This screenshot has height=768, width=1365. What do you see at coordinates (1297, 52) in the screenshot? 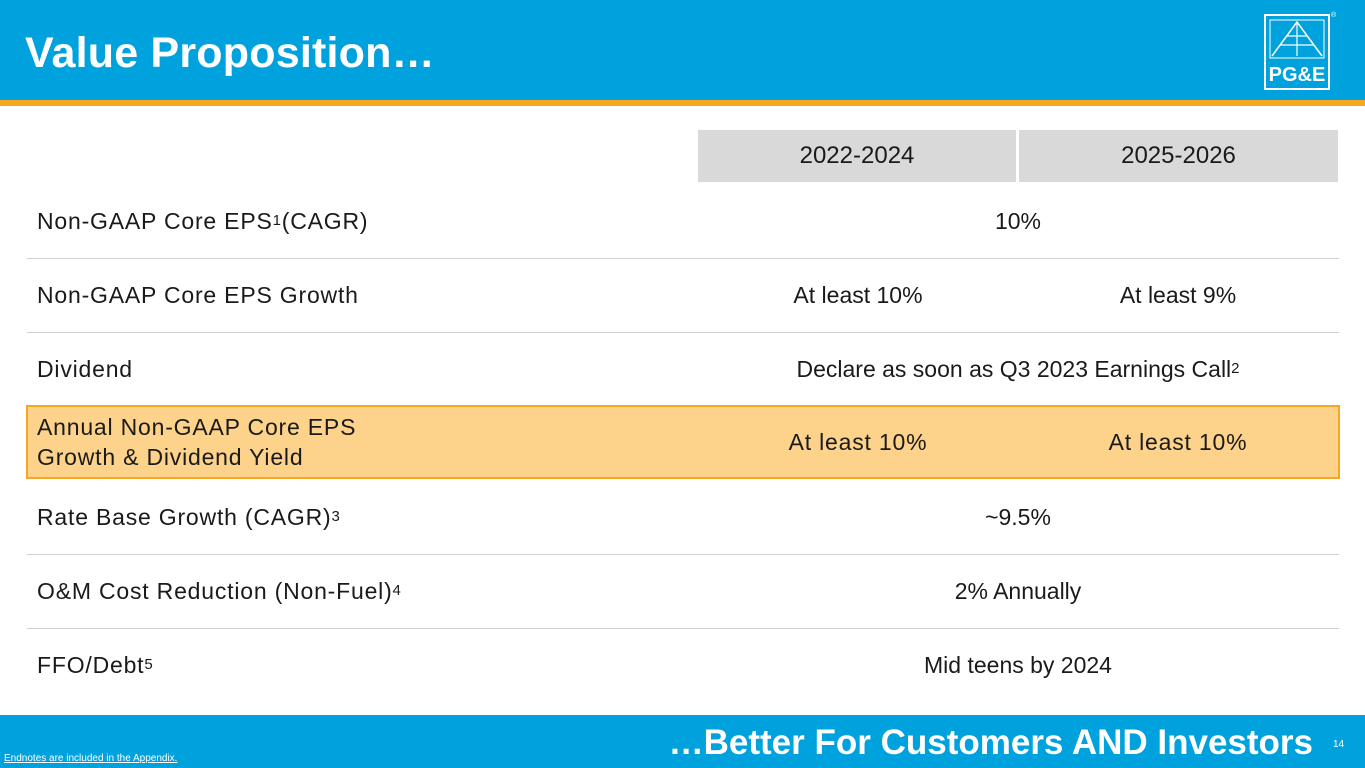
I see `pge-logo: PG&E` at bounding box center [1297, 52].